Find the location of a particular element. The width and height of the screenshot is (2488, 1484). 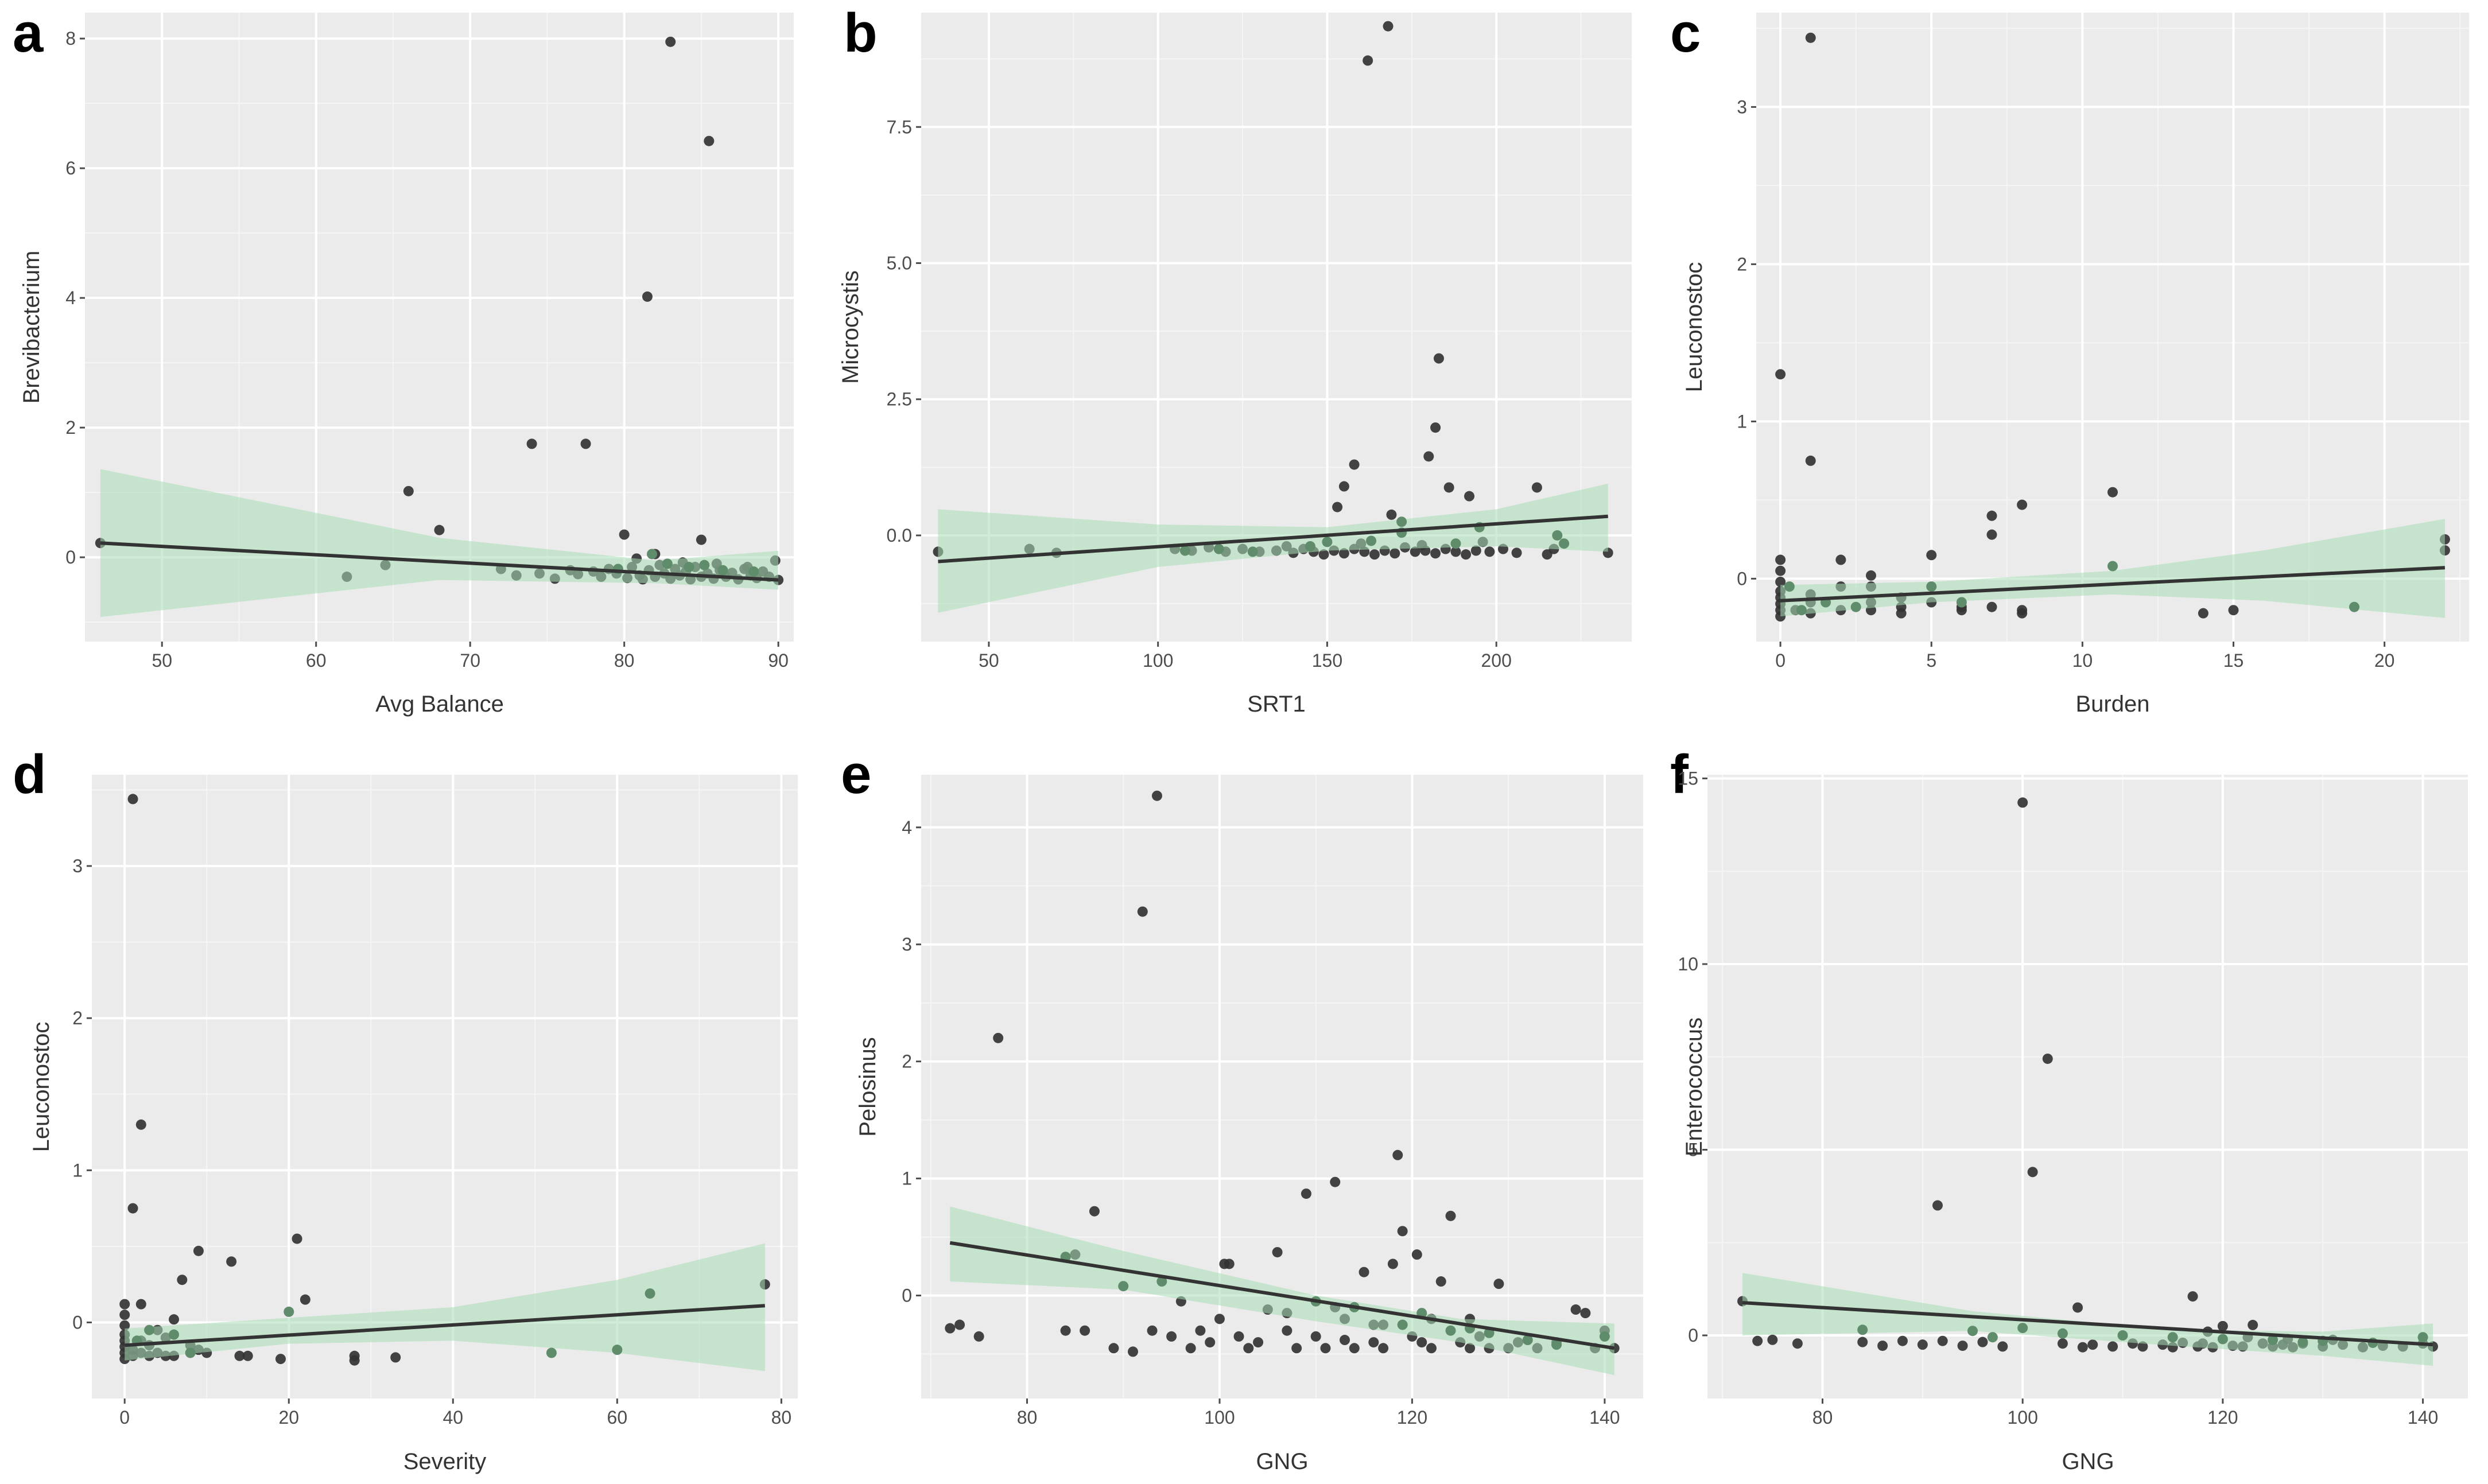

y-tick-label: 15 is located at coordinates (1688, 778).